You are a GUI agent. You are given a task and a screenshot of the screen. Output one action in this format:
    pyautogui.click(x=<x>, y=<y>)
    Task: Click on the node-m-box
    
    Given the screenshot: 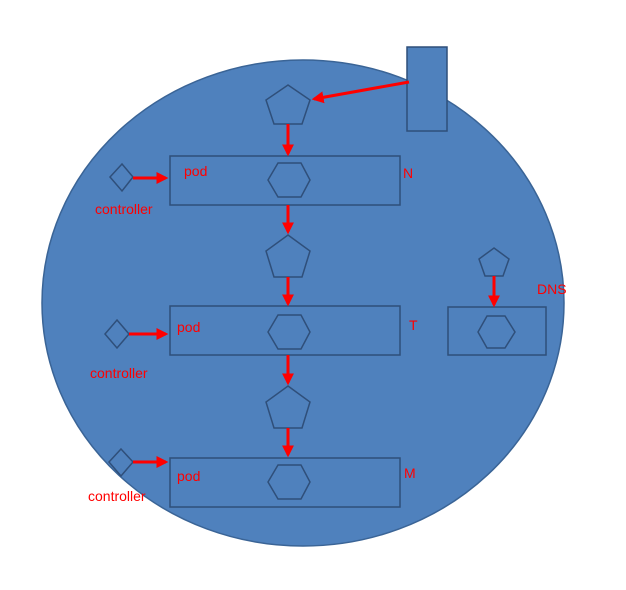 What is the action you would take?
    pyautogui.click(x=285, y=482)
    